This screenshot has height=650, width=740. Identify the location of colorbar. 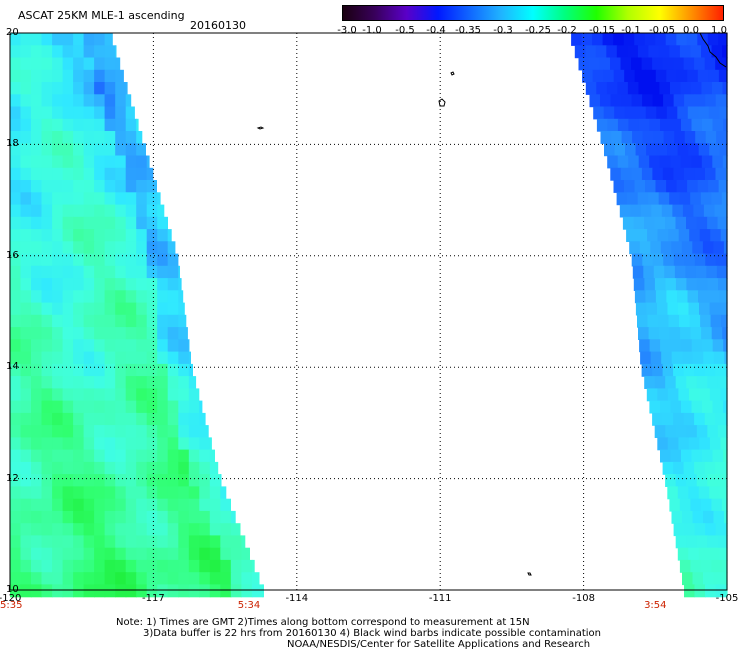
(533, 13).